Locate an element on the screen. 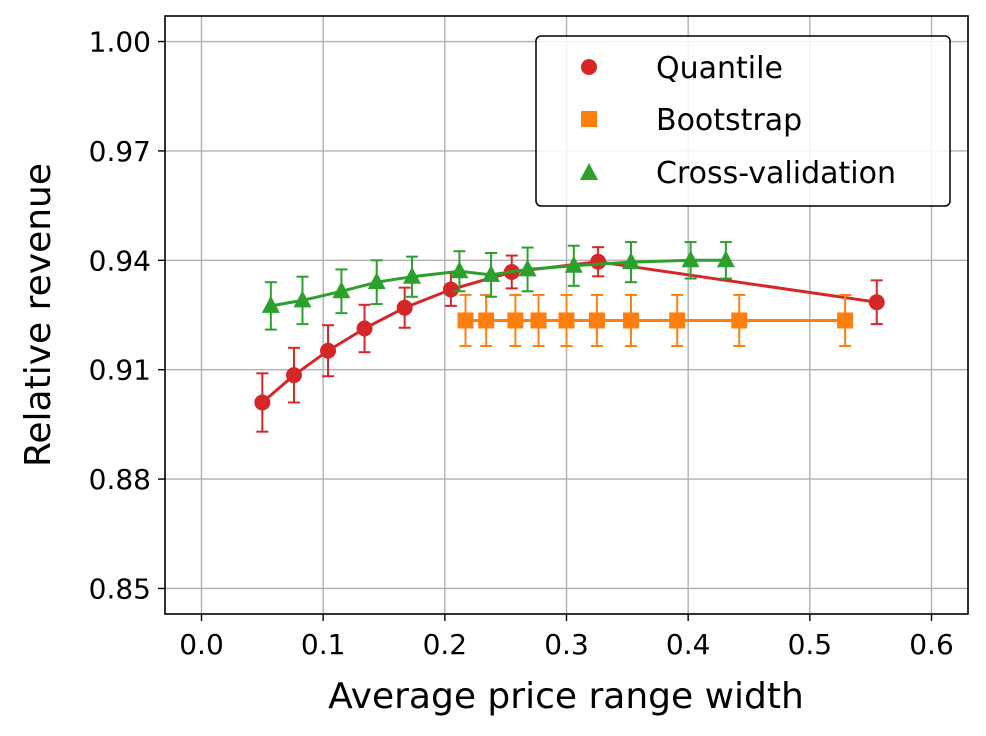 Image resolution: width=986 pixels, height=736 pixels. y-tick-label: 0.88 is located at coordinates (120, 479).